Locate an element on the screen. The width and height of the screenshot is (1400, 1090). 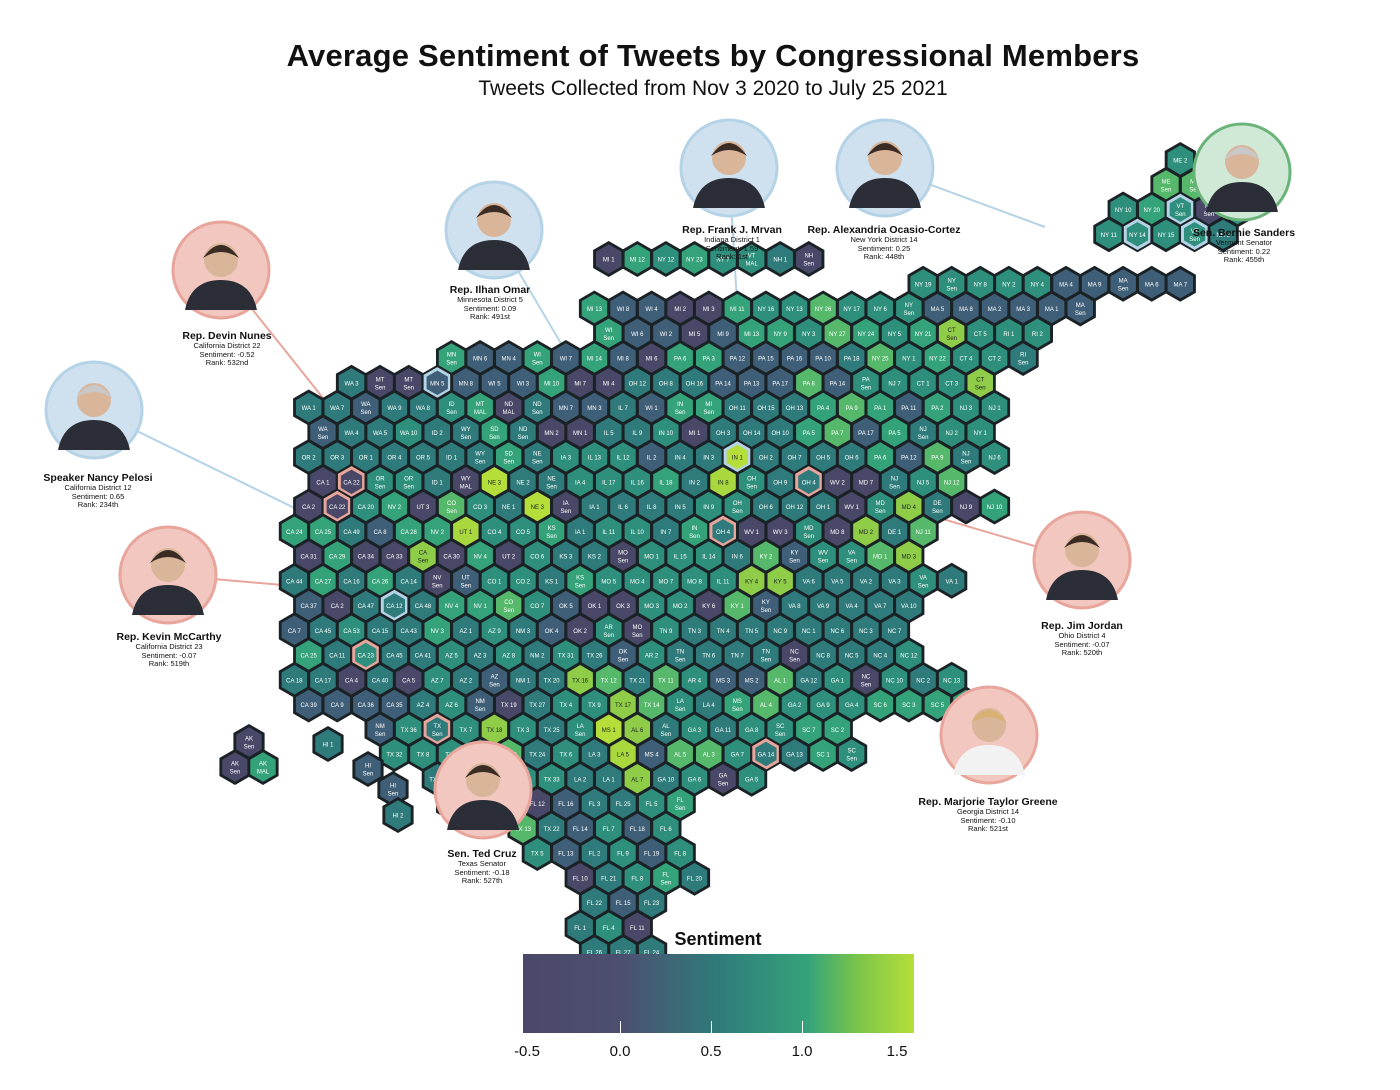
hex-label: PA is located at coordinates (866, 380).